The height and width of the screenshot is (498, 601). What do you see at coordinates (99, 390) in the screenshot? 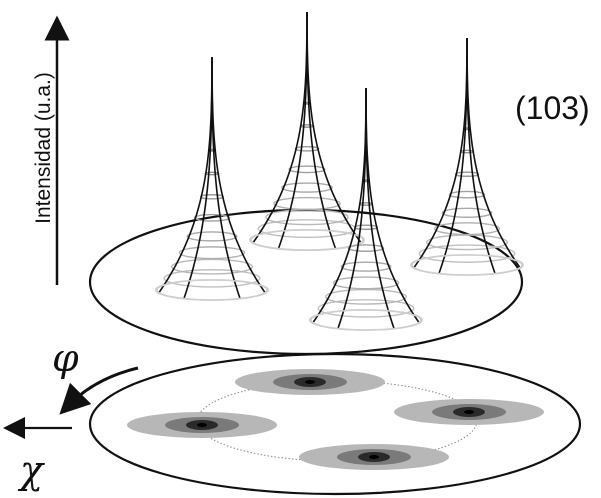
I see `phi-rotation-arrow` at bounding box center [99, 390].